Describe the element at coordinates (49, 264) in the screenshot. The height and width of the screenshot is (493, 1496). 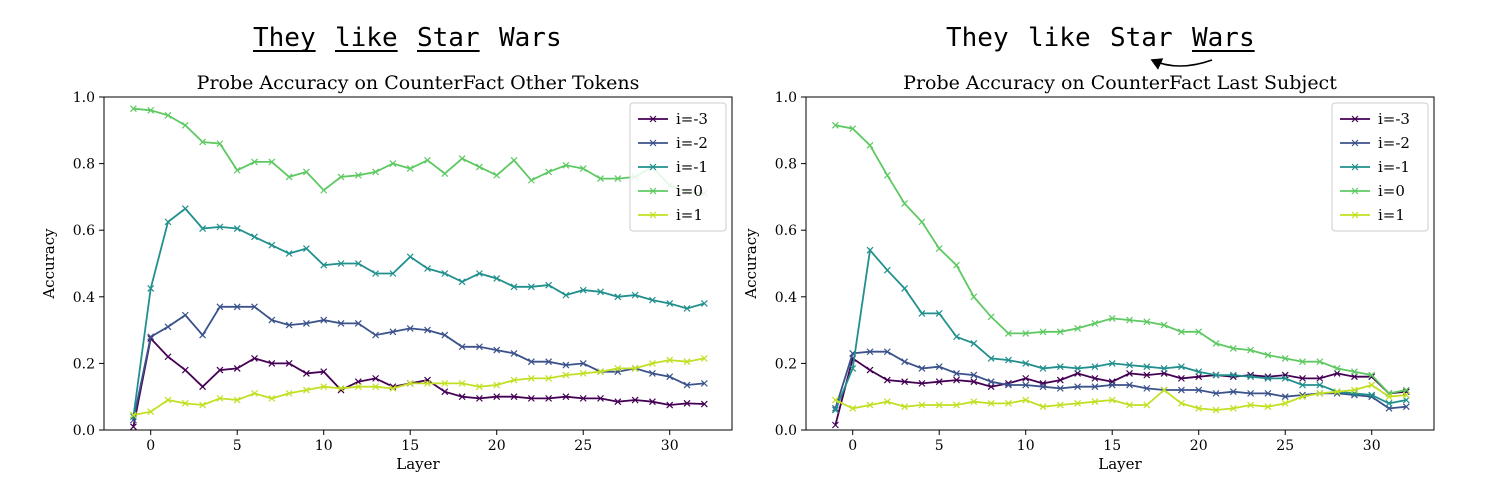
I see `y-axis-label: Accuracy` at that location.